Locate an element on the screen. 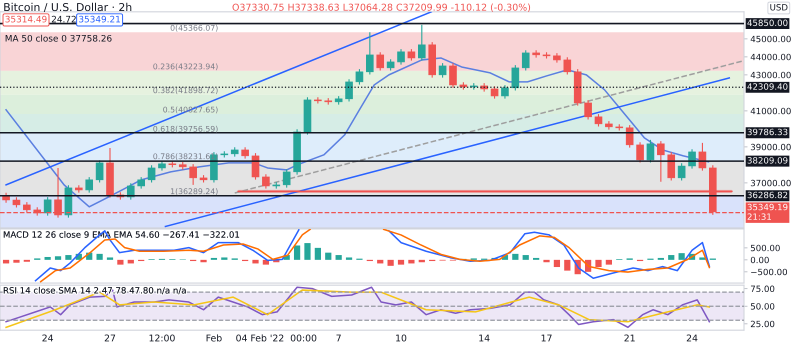 The image size is (800, 349). x-tick-label: 27 is located at coordinates (110, 338).